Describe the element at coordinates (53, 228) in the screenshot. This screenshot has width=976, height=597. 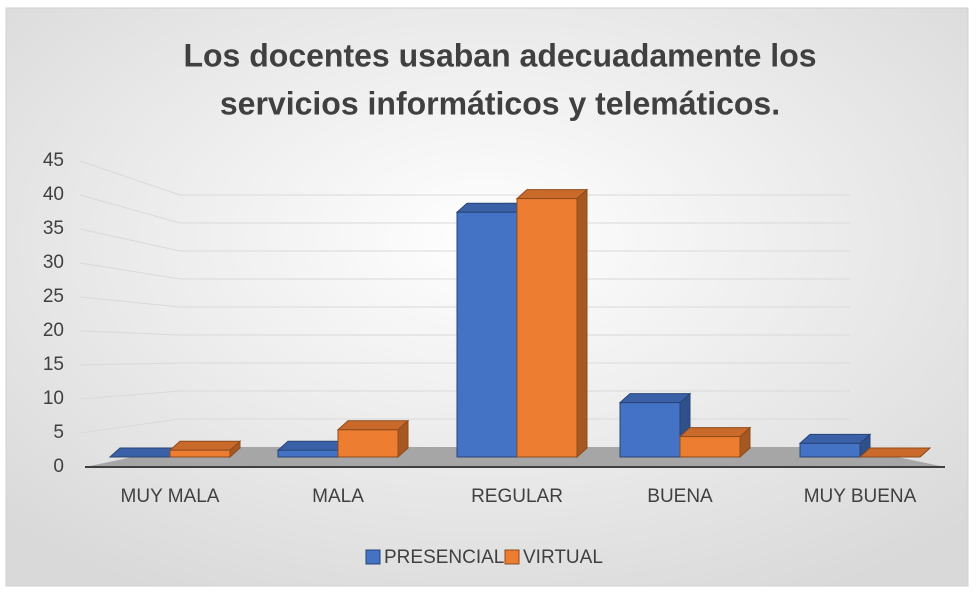
I see `y-tick-label: 35` at that location.